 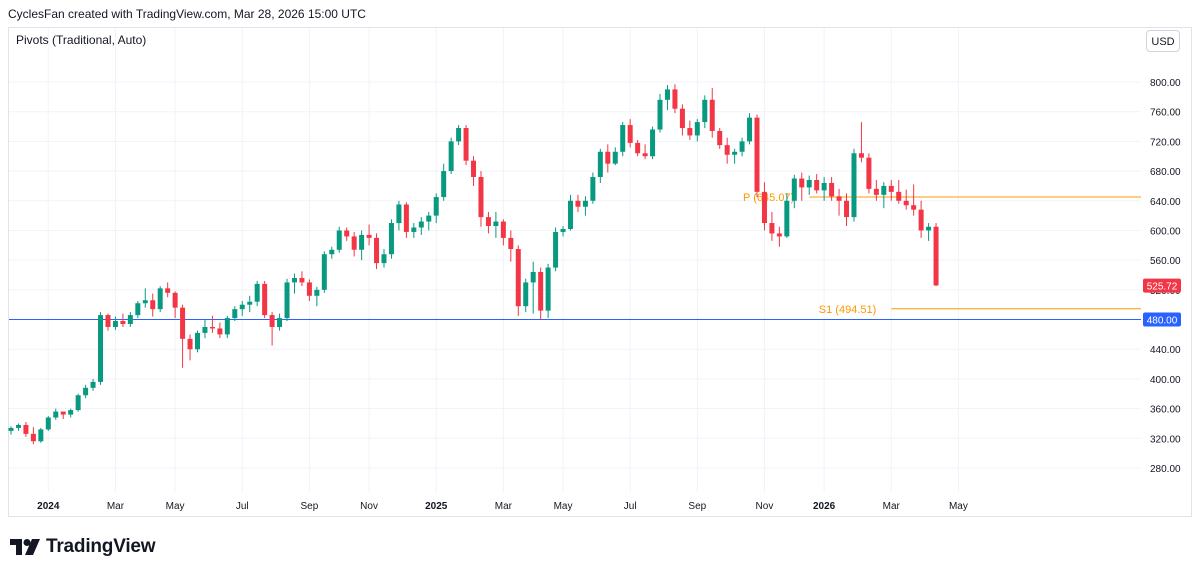 What do you see at coordinates (630, 506) in the screenshot?
I see `x-tick-label: Jul` at bounding box center [630, 506].